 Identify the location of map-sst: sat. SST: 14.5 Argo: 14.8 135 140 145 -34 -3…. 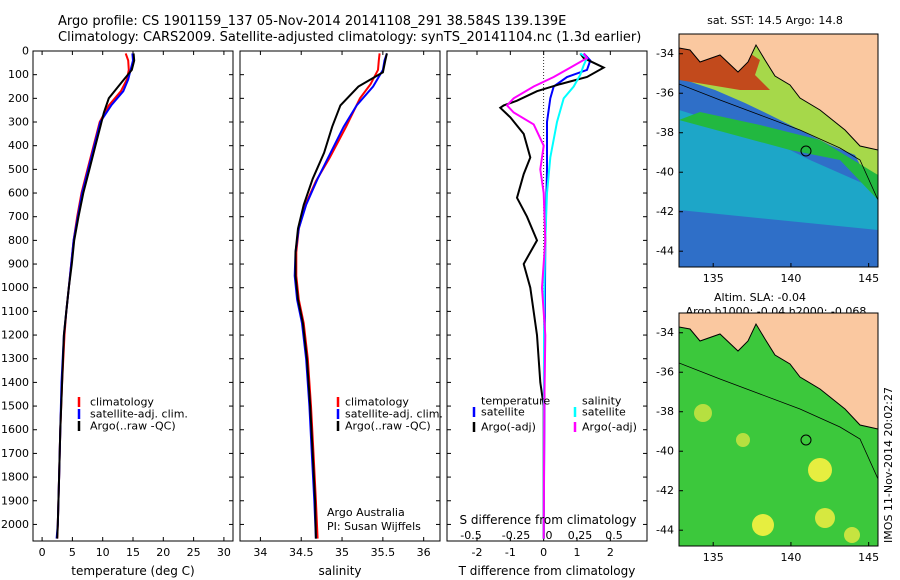
(767, 149).